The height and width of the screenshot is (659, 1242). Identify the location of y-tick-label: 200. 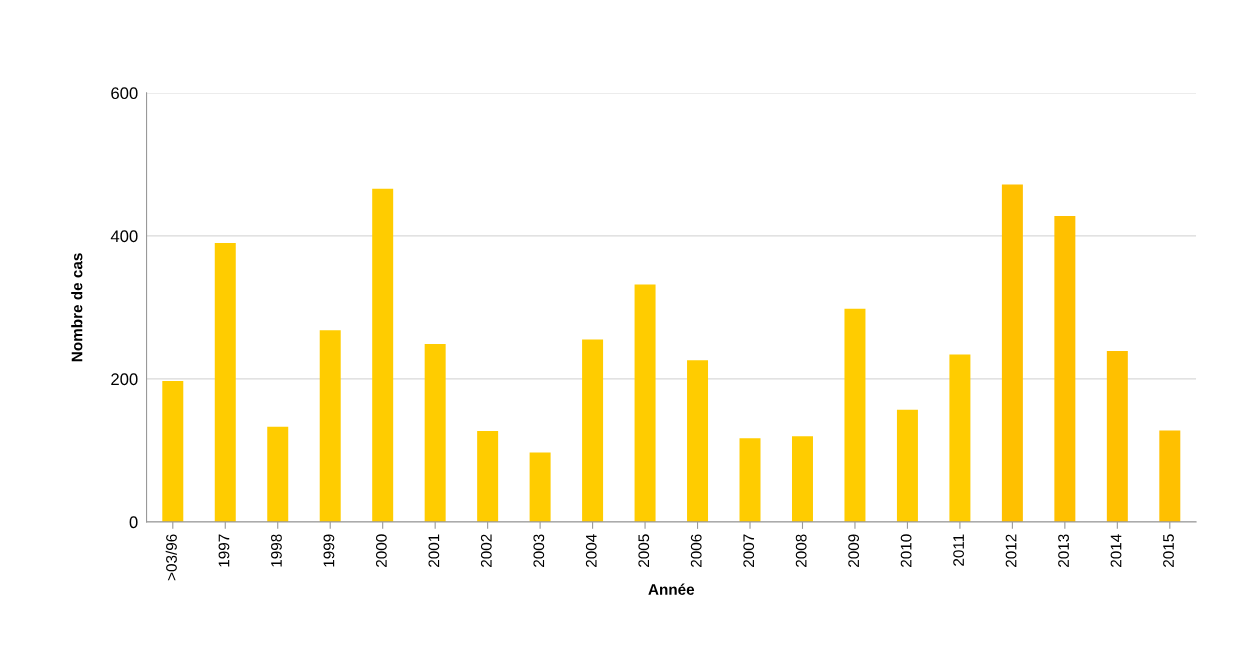
(124, 379).